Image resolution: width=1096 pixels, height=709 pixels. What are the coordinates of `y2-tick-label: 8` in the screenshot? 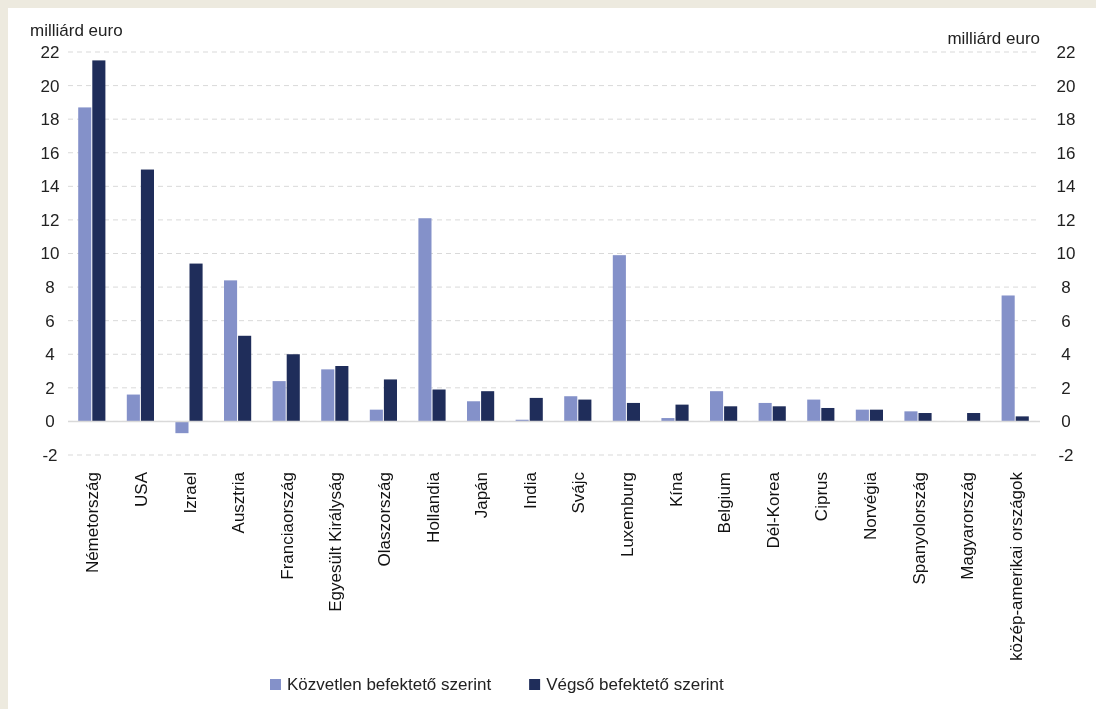 It's located at (1066, 288).